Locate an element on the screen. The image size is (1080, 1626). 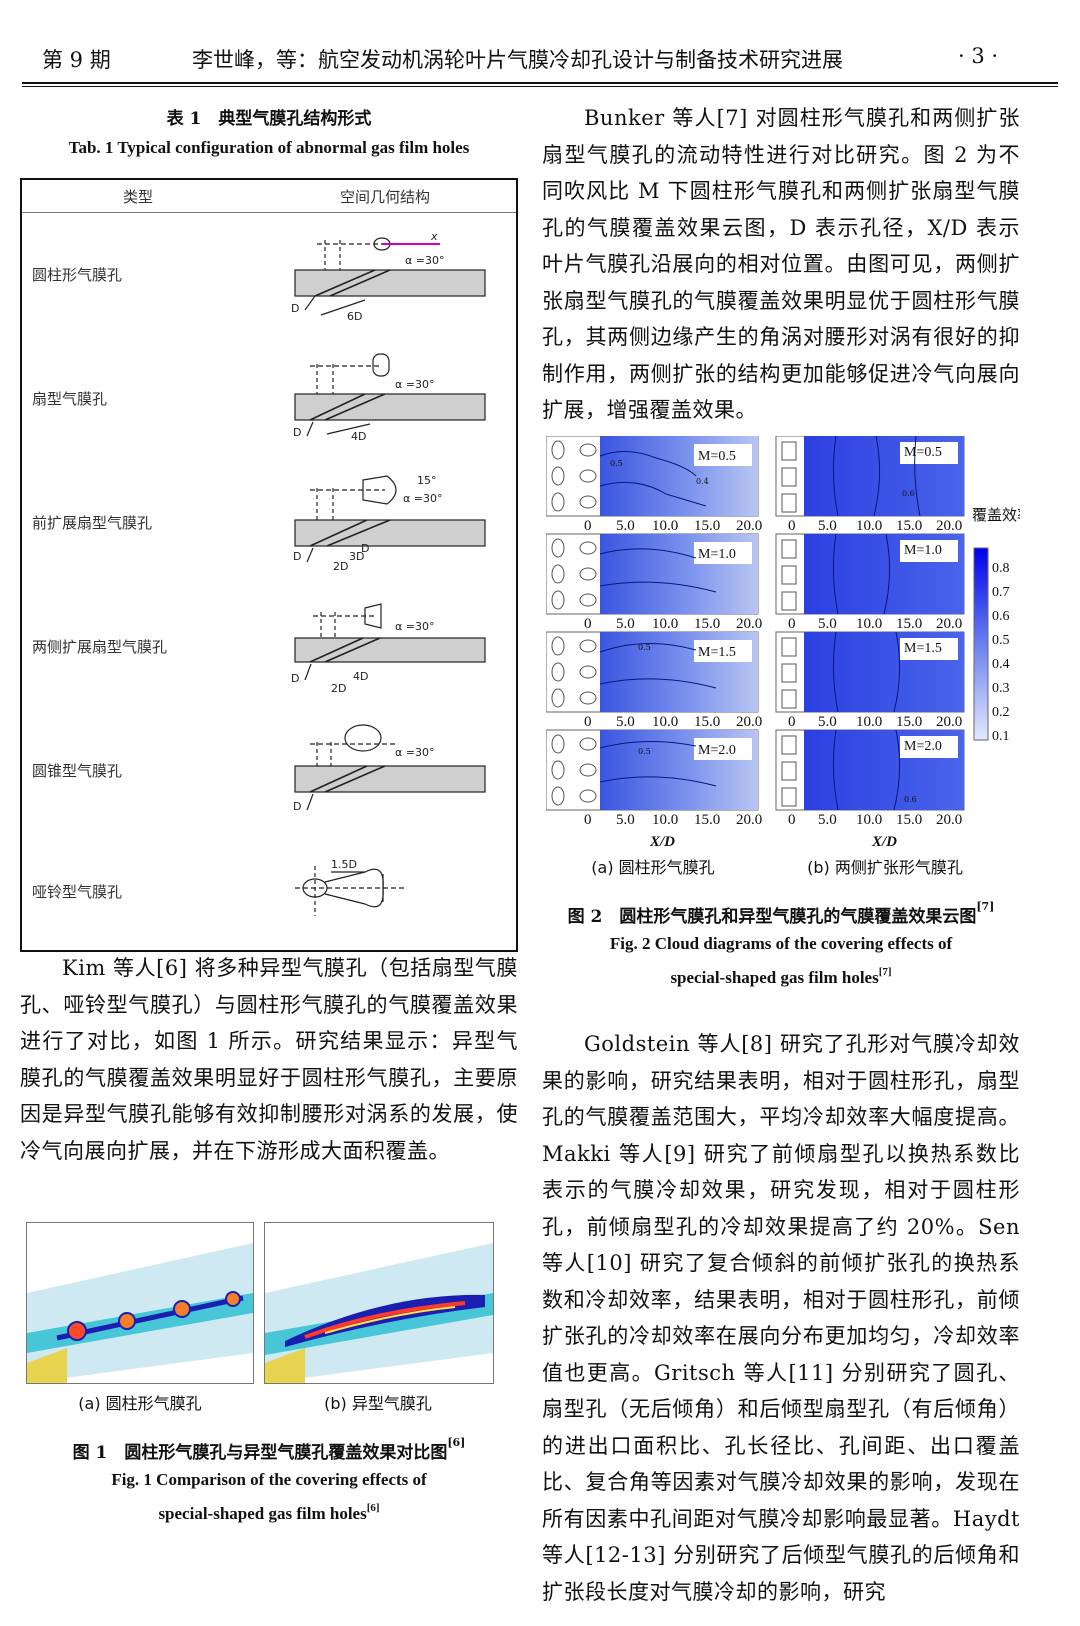
hole-type-name: 哑铃型气膜孔 is located at coordinates (77, 891).